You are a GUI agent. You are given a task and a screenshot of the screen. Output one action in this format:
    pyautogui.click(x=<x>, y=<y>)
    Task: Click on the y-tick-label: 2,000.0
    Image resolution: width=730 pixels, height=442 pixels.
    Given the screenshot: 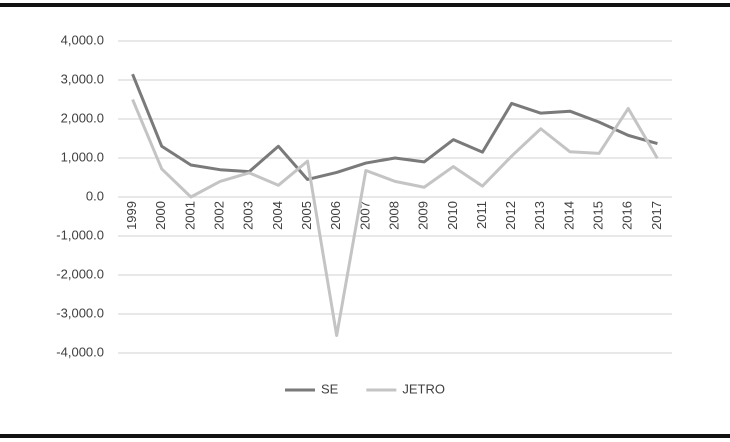 What is the action you would take?
    pyautogui.click(x=82, y=117)
    